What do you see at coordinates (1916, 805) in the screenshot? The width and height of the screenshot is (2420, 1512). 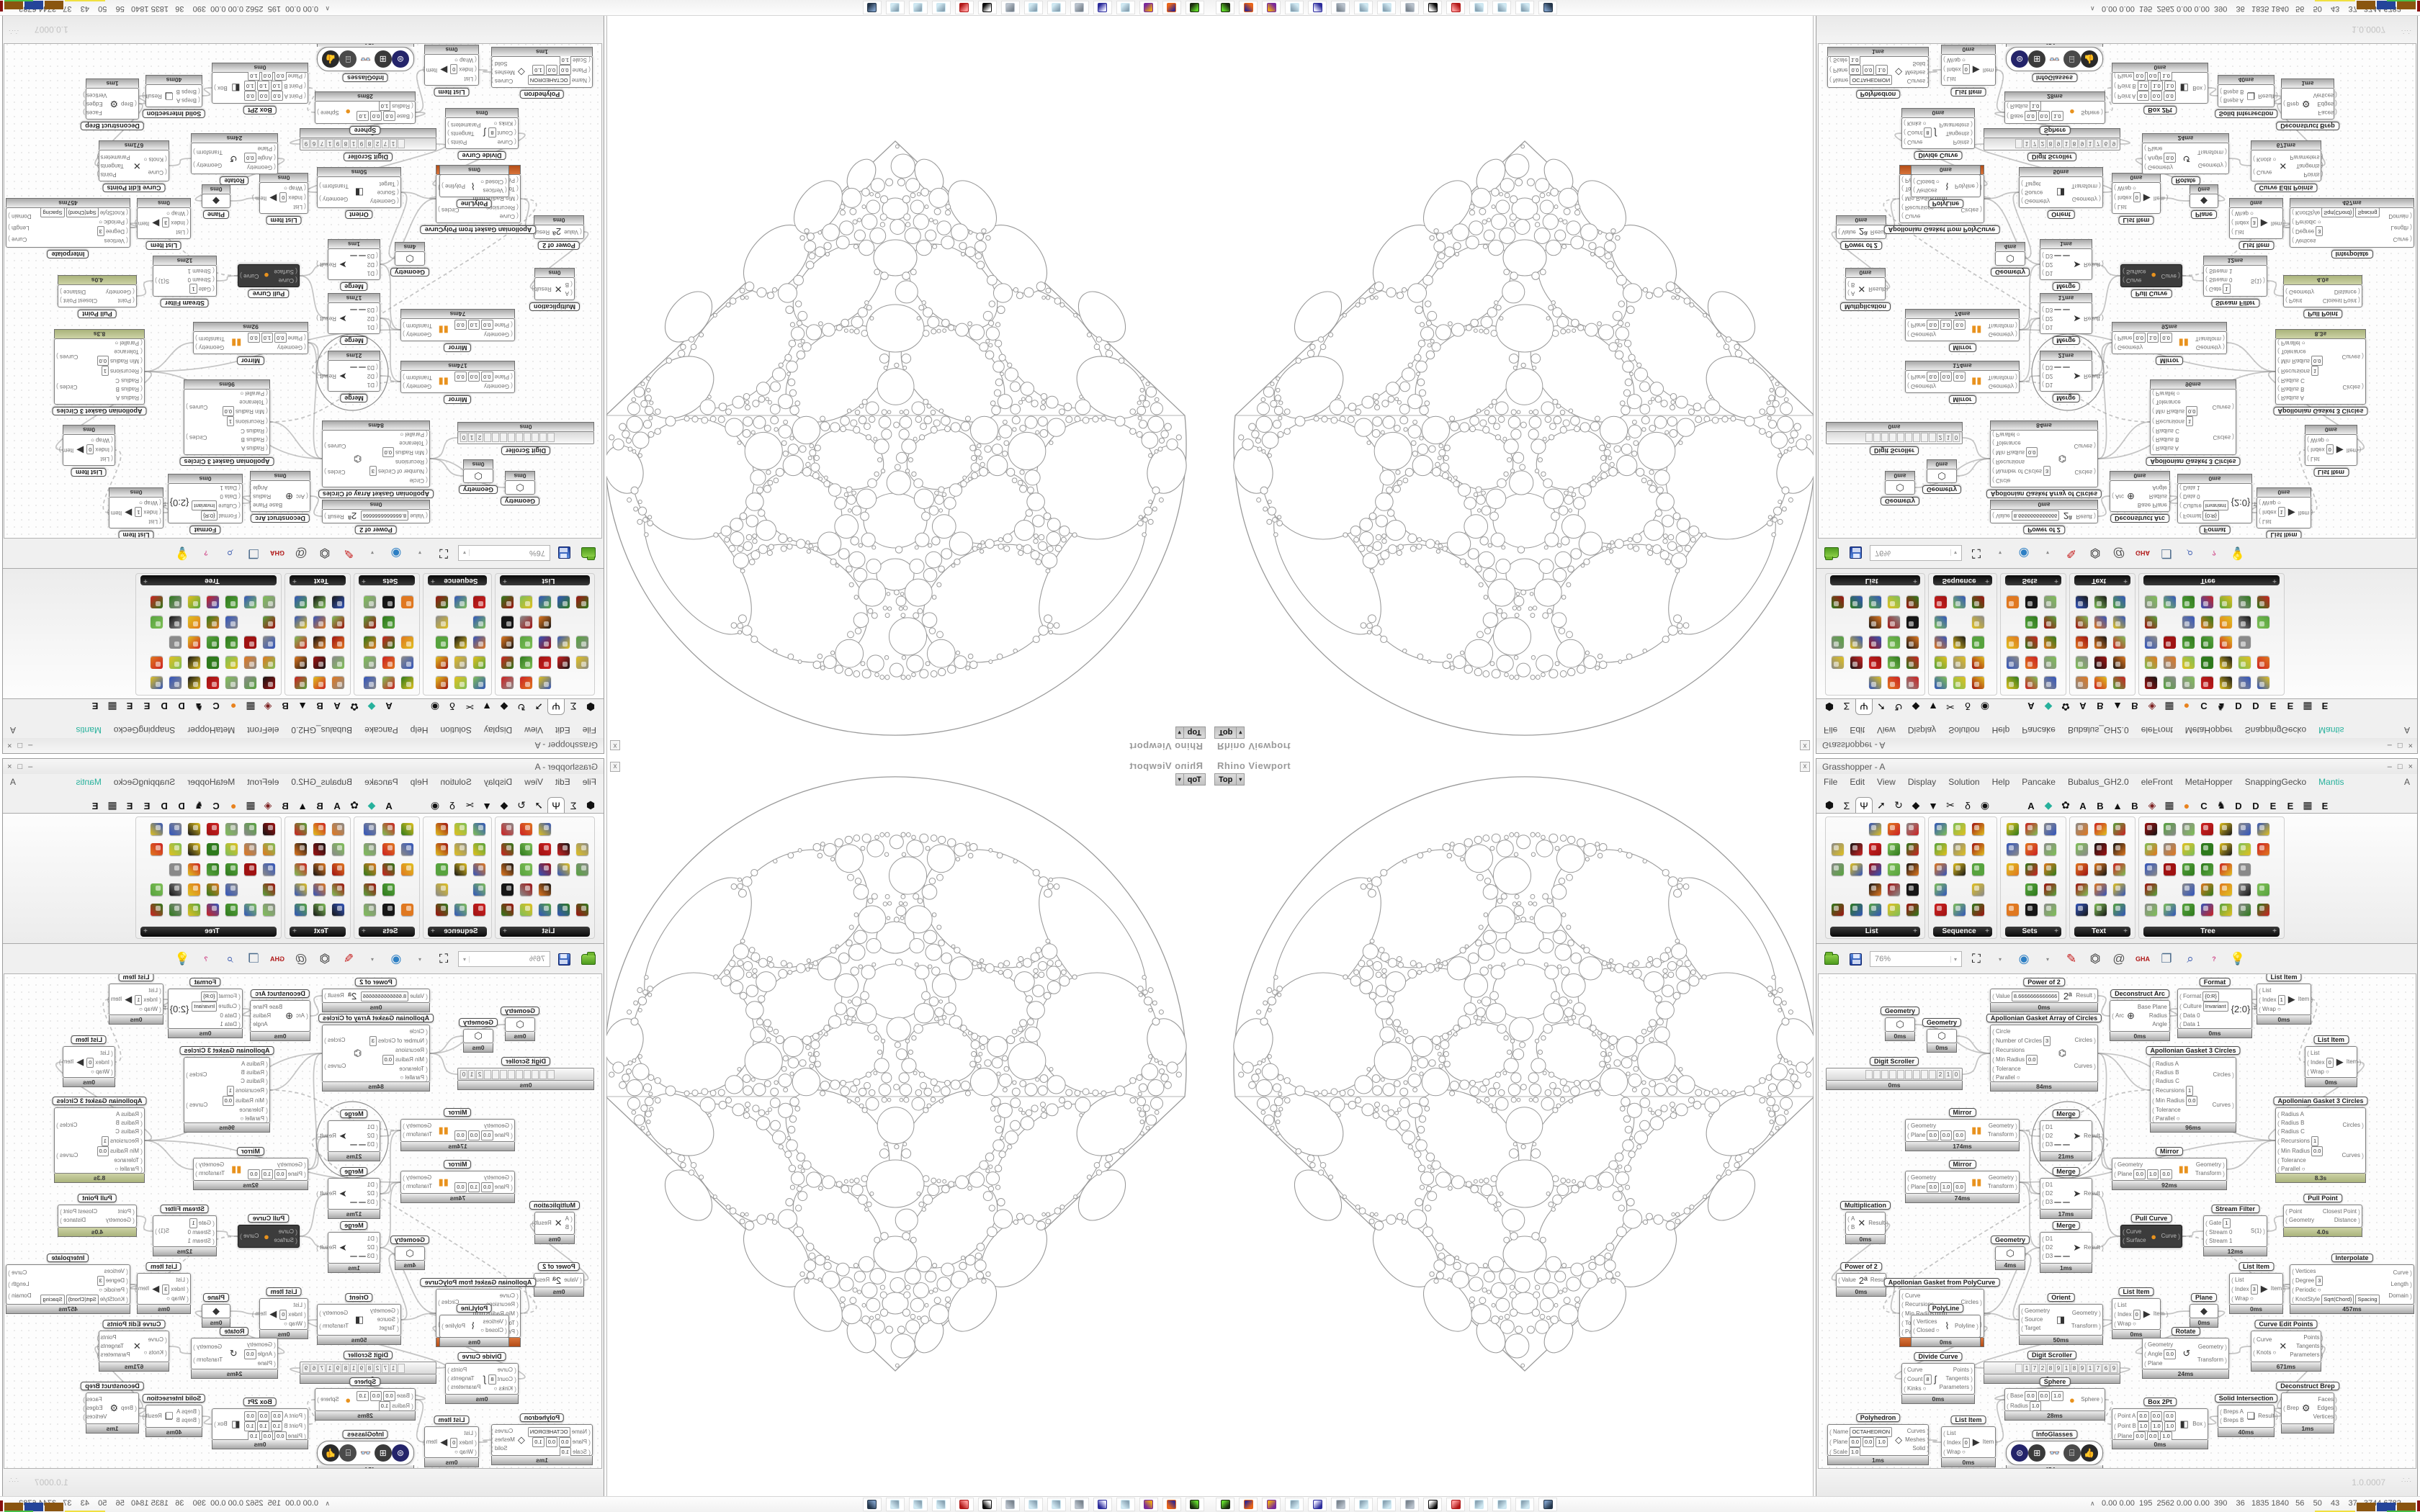 I see `category-tab-5: ◆` at bounding box center [1916, 805].